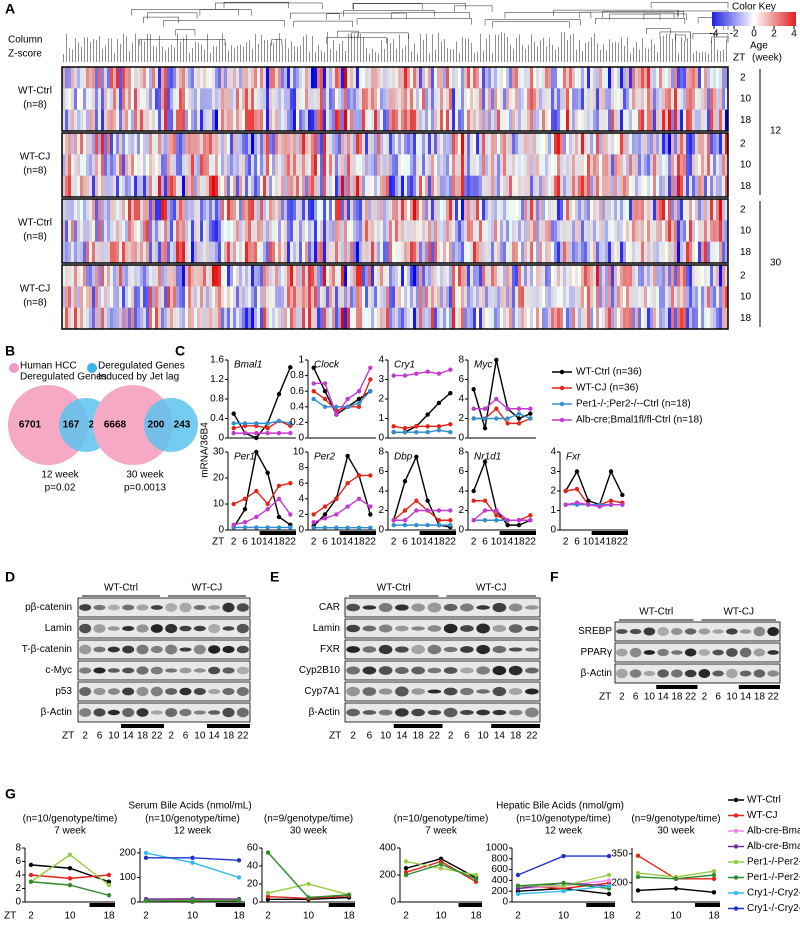 This screenshot has width=800, height=925. I want to click on y-tick-label: 1, so click(553, 510).